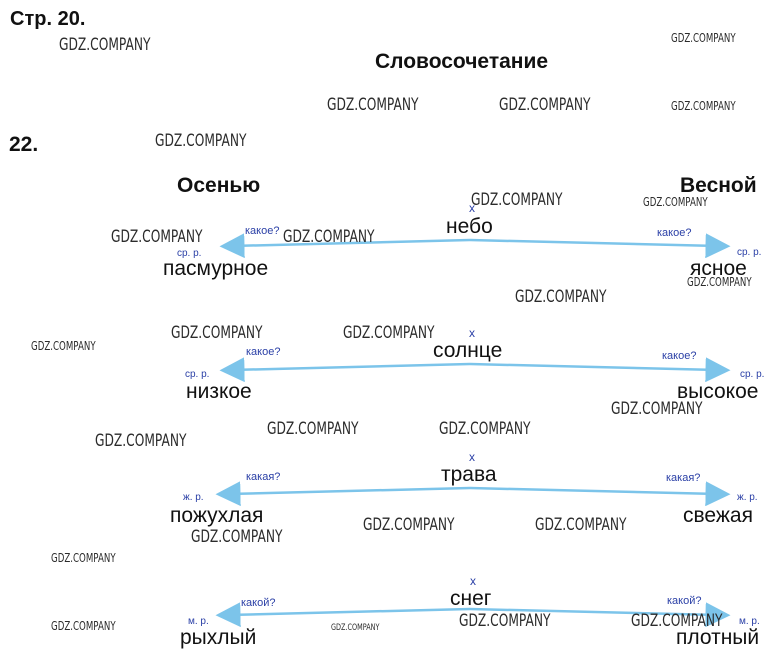 The image size is (782, 665). Describe the element at coordinates (684, 601) in the screenshot. I see `question-right: какой?` at that location.